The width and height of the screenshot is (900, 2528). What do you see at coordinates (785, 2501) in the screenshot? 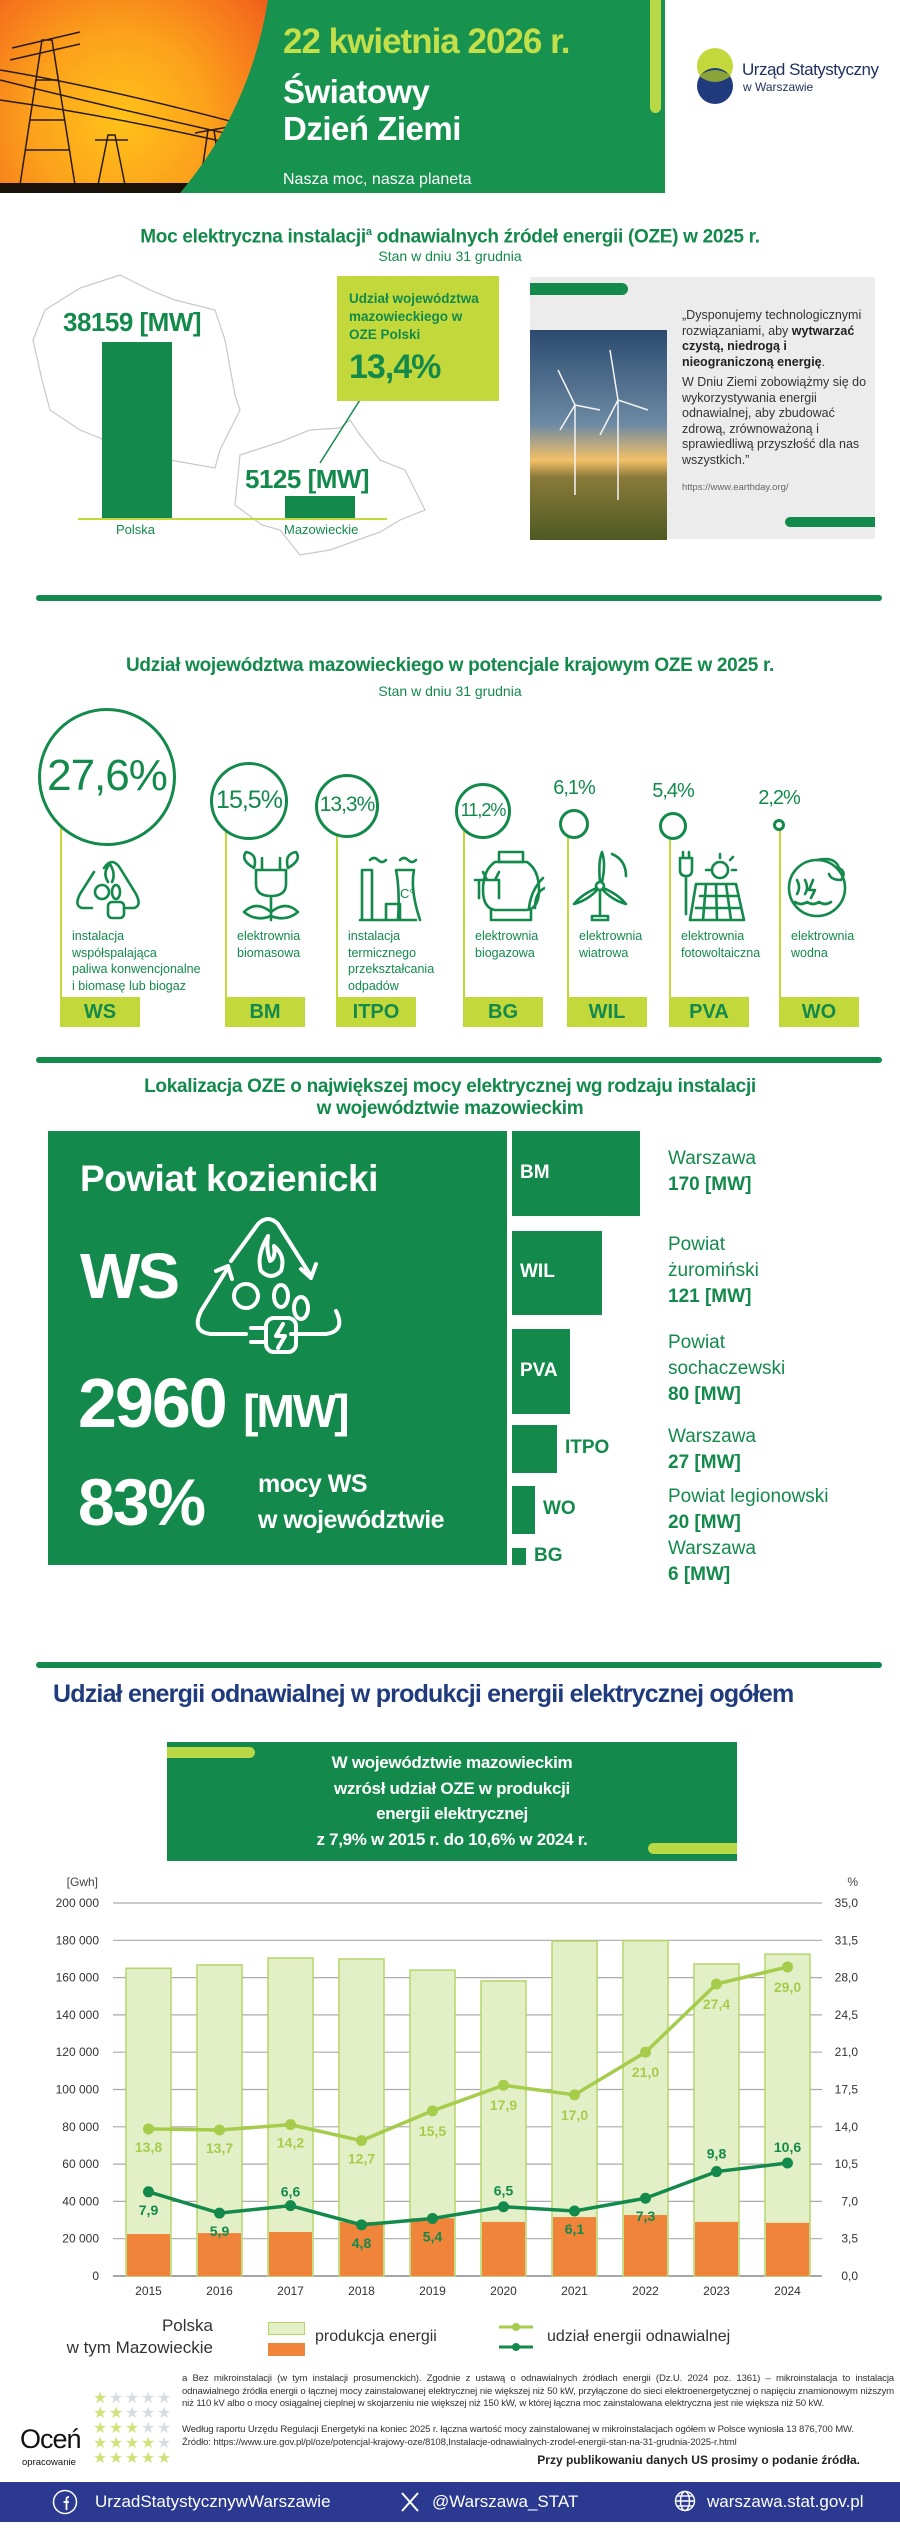
I see `website-link: warszawa.stat.gov.pl` at bounding box center [785, 2501].